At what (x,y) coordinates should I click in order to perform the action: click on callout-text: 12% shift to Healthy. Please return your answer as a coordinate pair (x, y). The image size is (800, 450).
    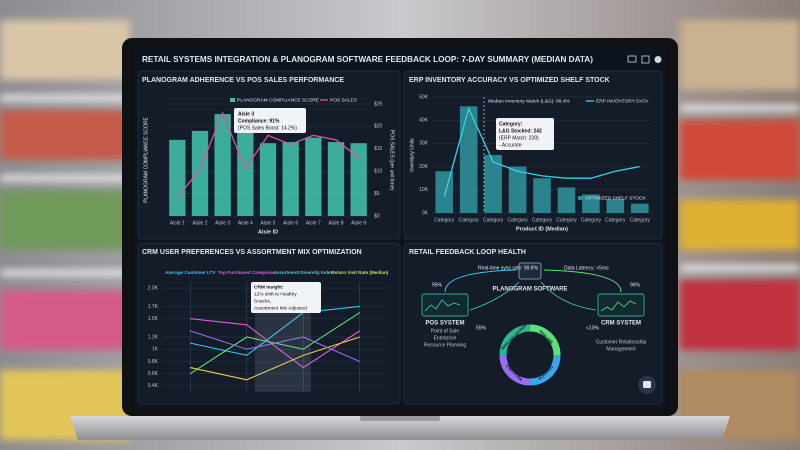
    Looking at the image, I should click on (275, 294).